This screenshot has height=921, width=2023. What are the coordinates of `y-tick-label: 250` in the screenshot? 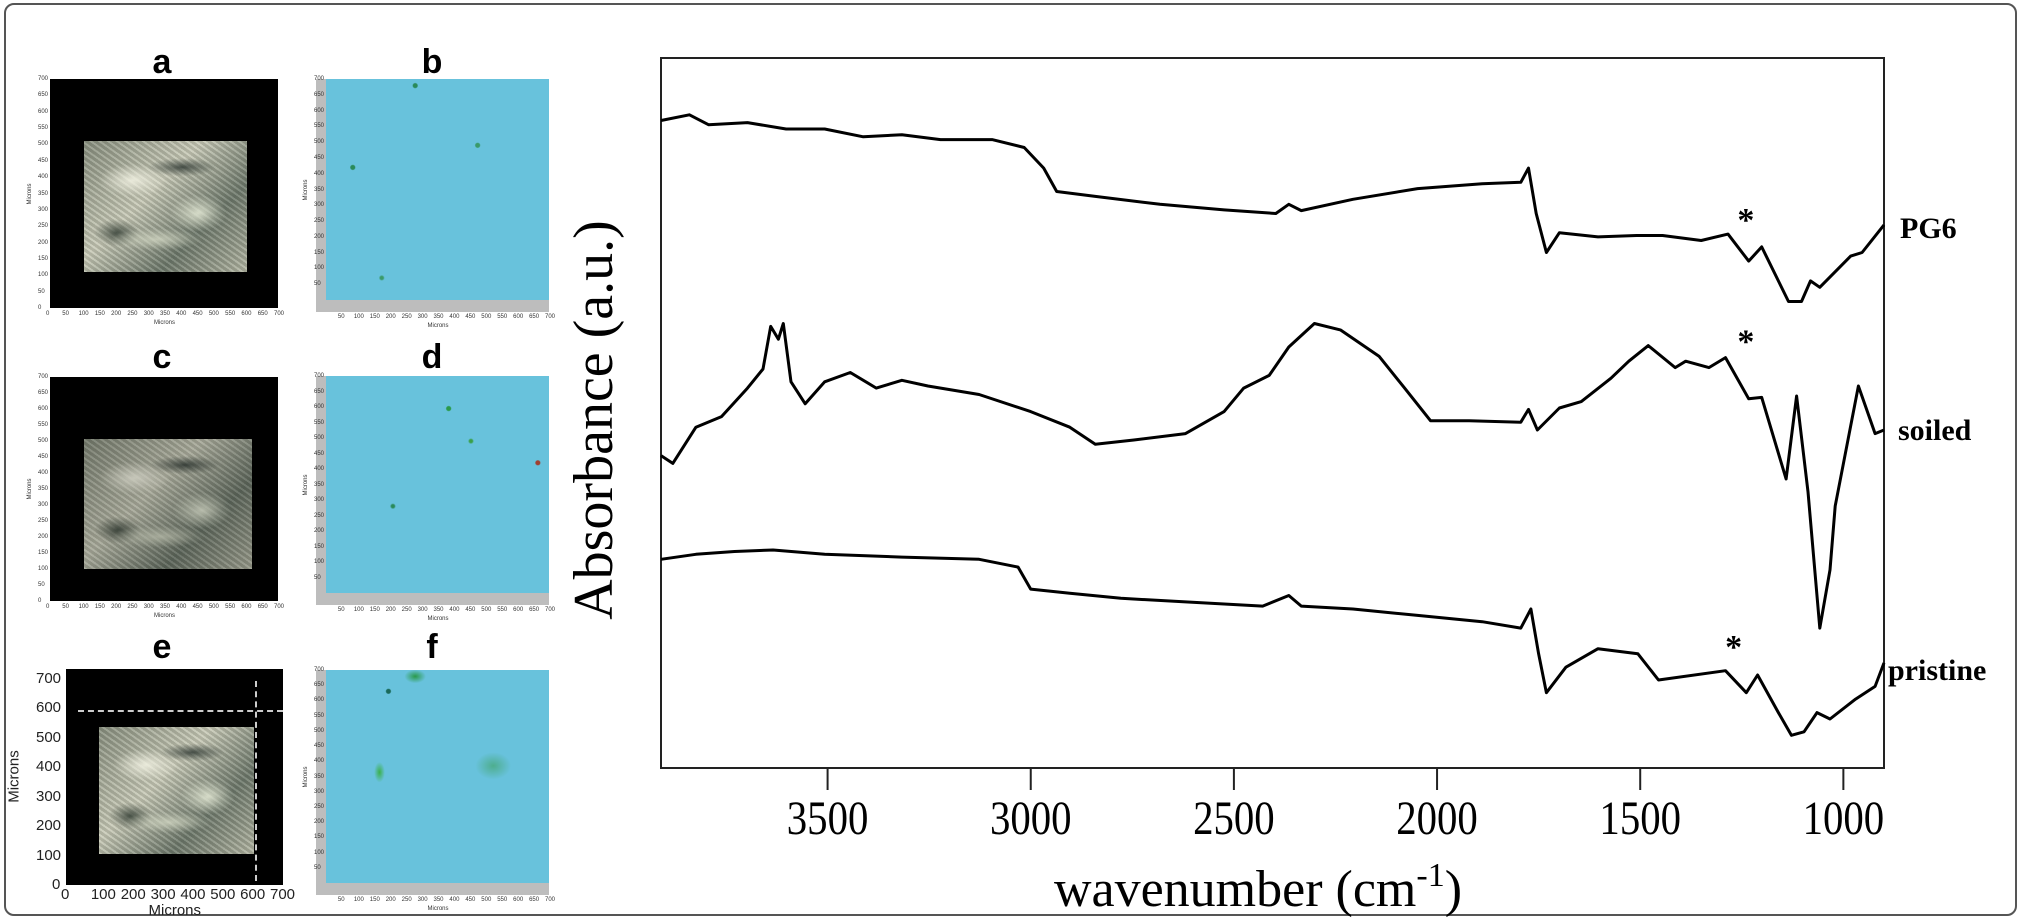 It's located at (319, 221).